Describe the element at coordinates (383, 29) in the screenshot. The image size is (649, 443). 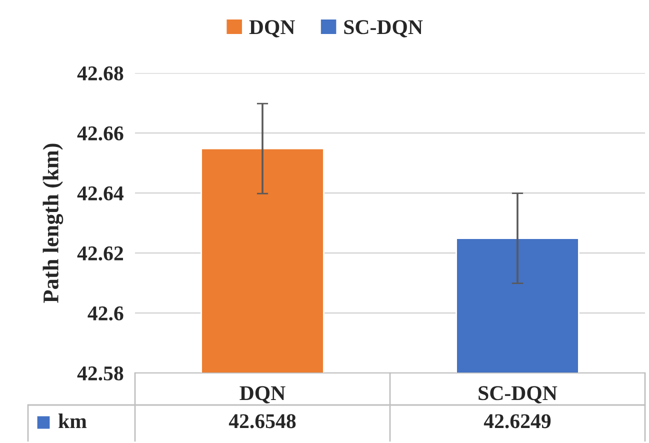
I see `legend-label: SC-DQN` at that location.